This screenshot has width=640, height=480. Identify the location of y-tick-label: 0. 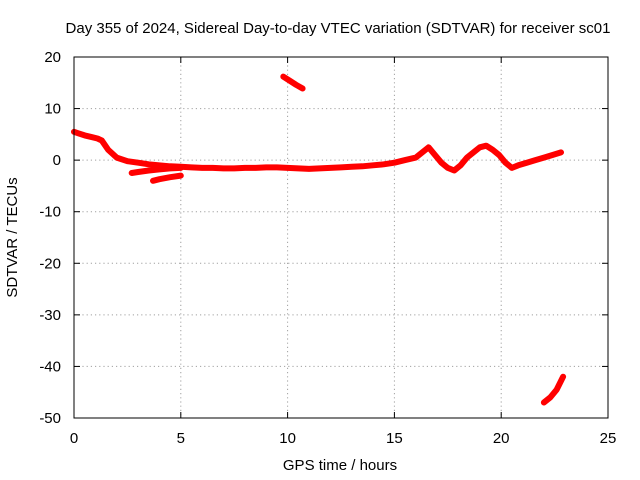
(57, 160).